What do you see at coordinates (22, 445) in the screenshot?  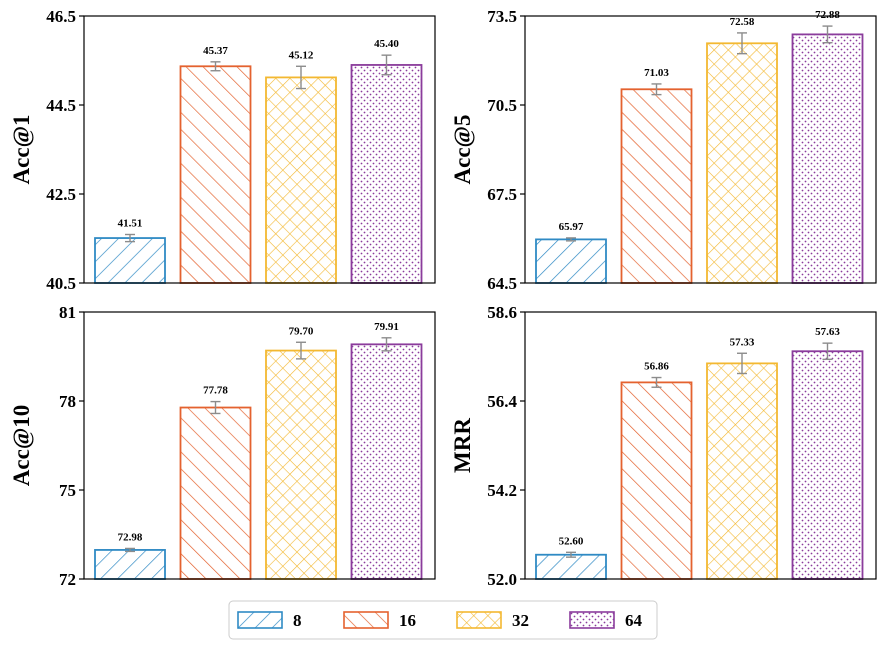 I see `y-axis-label: Acc@10` at bounding box center [22, 445].